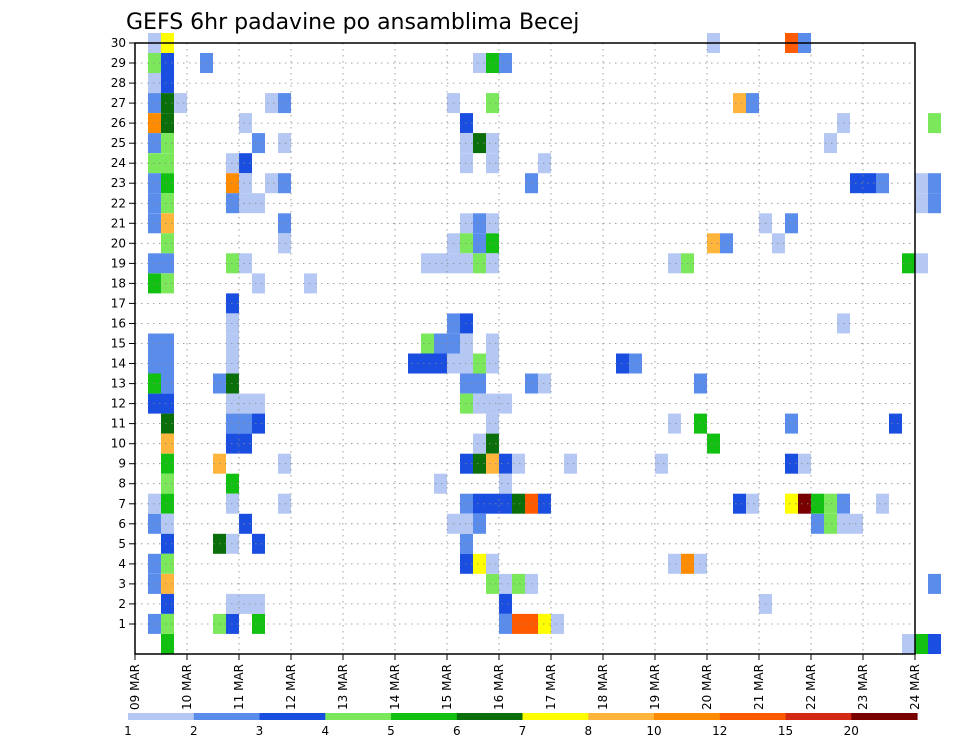 The height and width of the screenshot is (742, 960). What do you see at coordinates (588, 731) in the screenshot?
I see `colorbar-label: 8` at bounding box center [588, 731].